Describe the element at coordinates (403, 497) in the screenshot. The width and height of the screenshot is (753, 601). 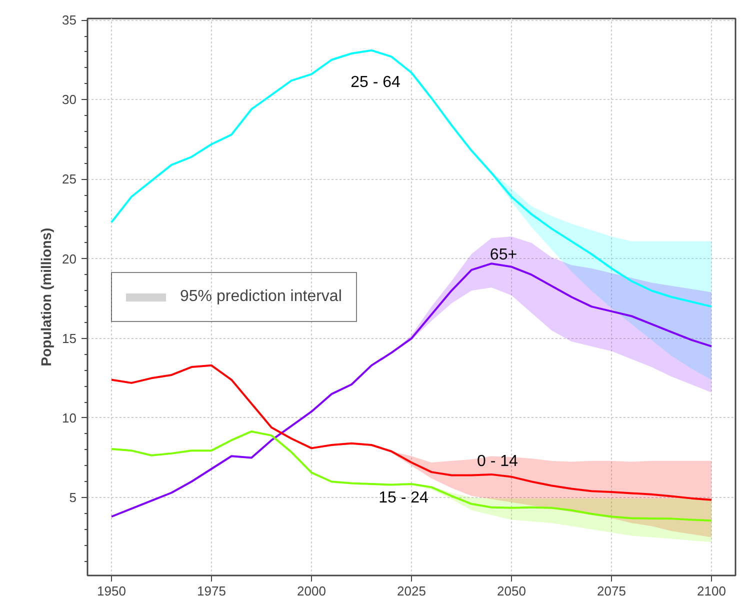
I see `series-label: 15 - 24` at that location.